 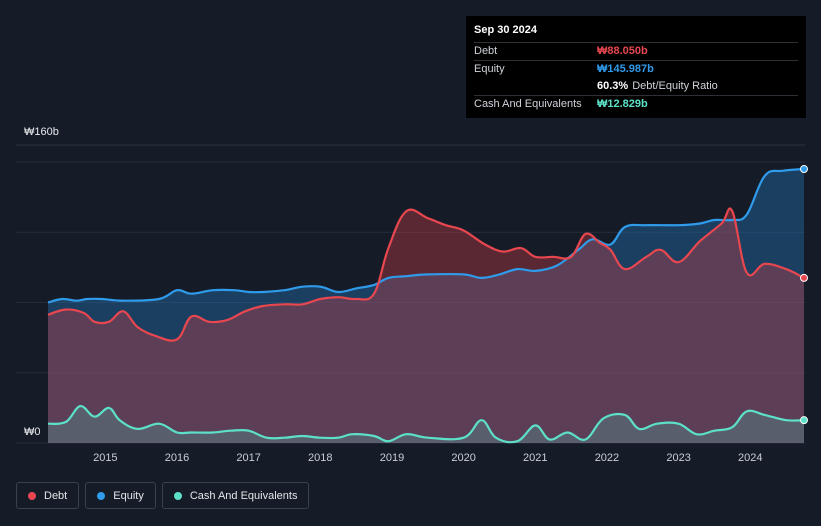 I want to click on legend-item-cash: Cash And Equivalents, so click(x=235, y=495).